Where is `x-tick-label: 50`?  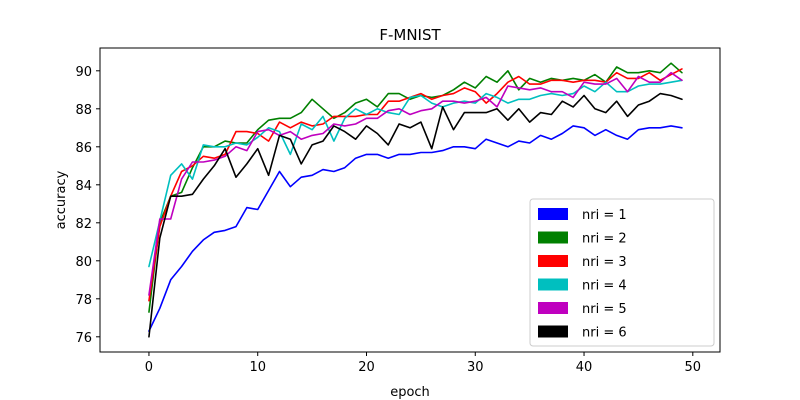
x-tick-label: 50 is located at coordinates (693, 367).